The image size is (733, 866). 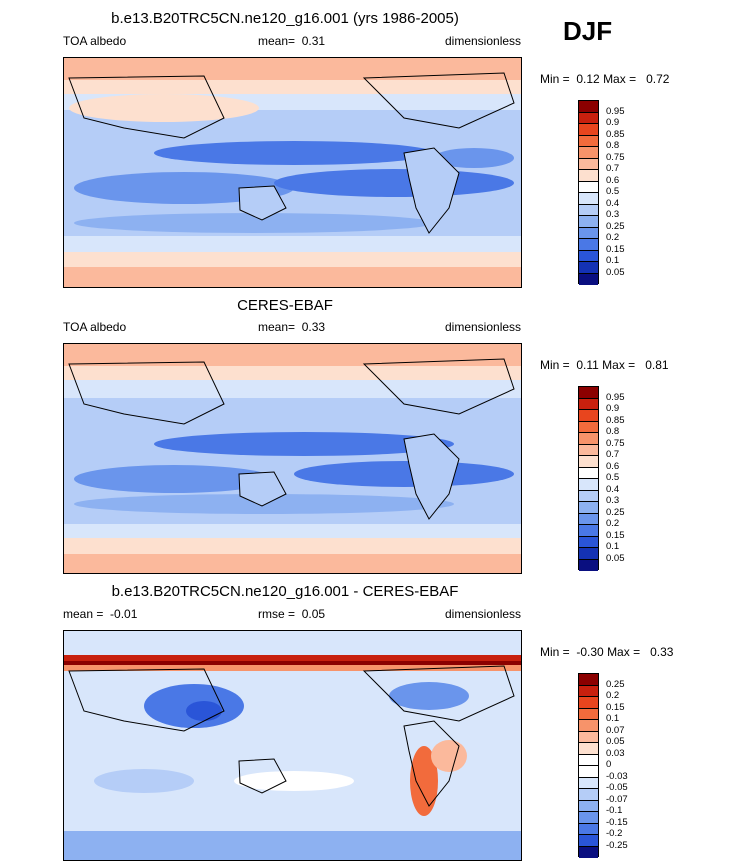 What do you see at coordinates (615, 753) in the screenshot?
I see `colorbar-tick-label: 0.03` at bounding box center [615, 753].